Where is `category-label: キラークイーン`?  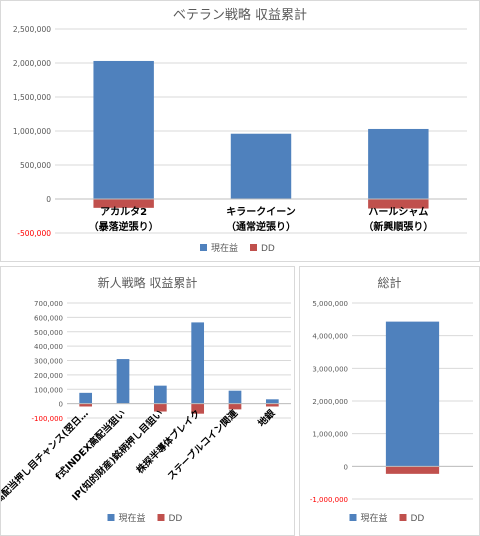 category-label: キラークイーン is located at coordinates (261, 212).